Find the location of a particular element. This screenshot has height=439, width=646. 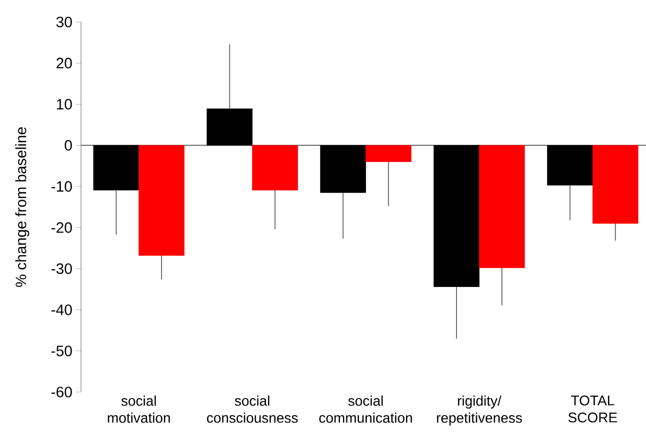

x-tick-label: social communication is located at coordinates (365, 409).